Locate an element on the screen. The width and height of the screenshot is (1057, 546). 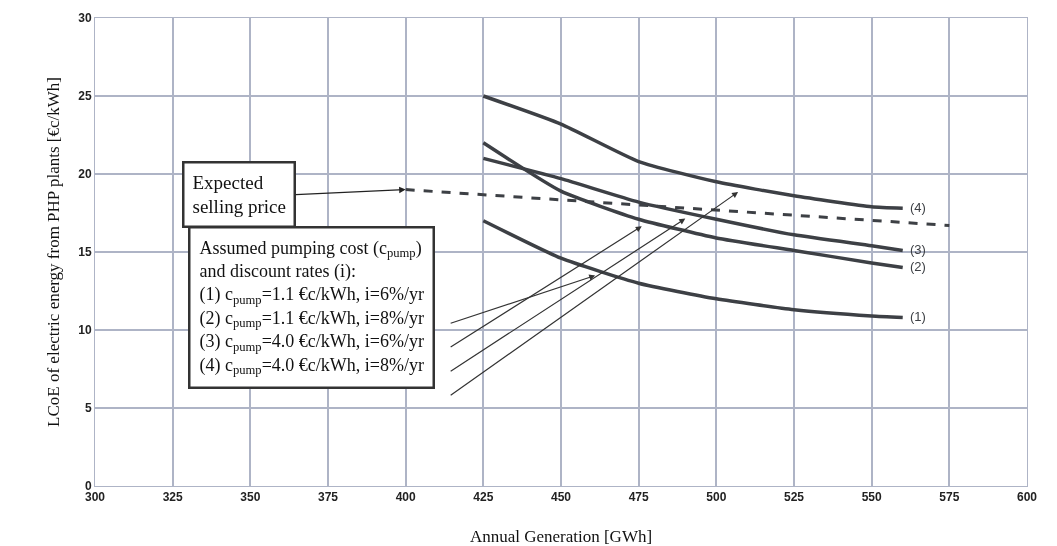
series-label: (4) is located at coordinates (914, 207).